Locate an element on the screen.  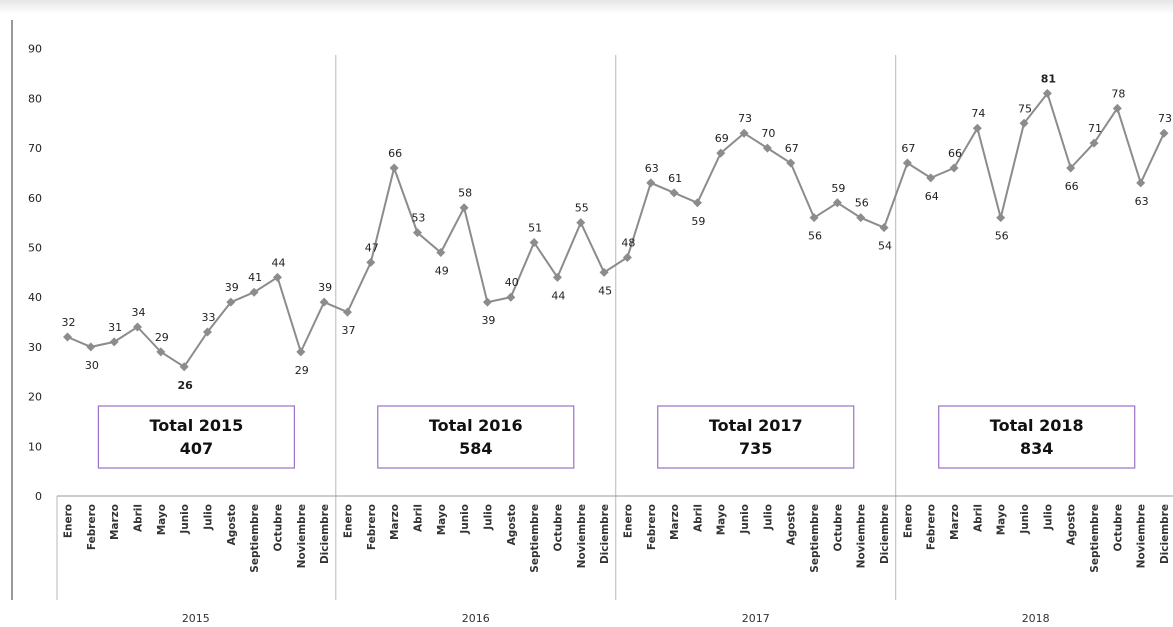
data-label: 40 is located at coordinates (512, 282).